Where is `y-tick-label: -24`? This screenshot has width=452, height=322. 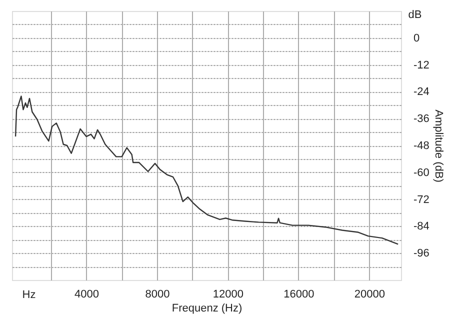
y-tick-label: -24 is located at coordinates (422, 92).